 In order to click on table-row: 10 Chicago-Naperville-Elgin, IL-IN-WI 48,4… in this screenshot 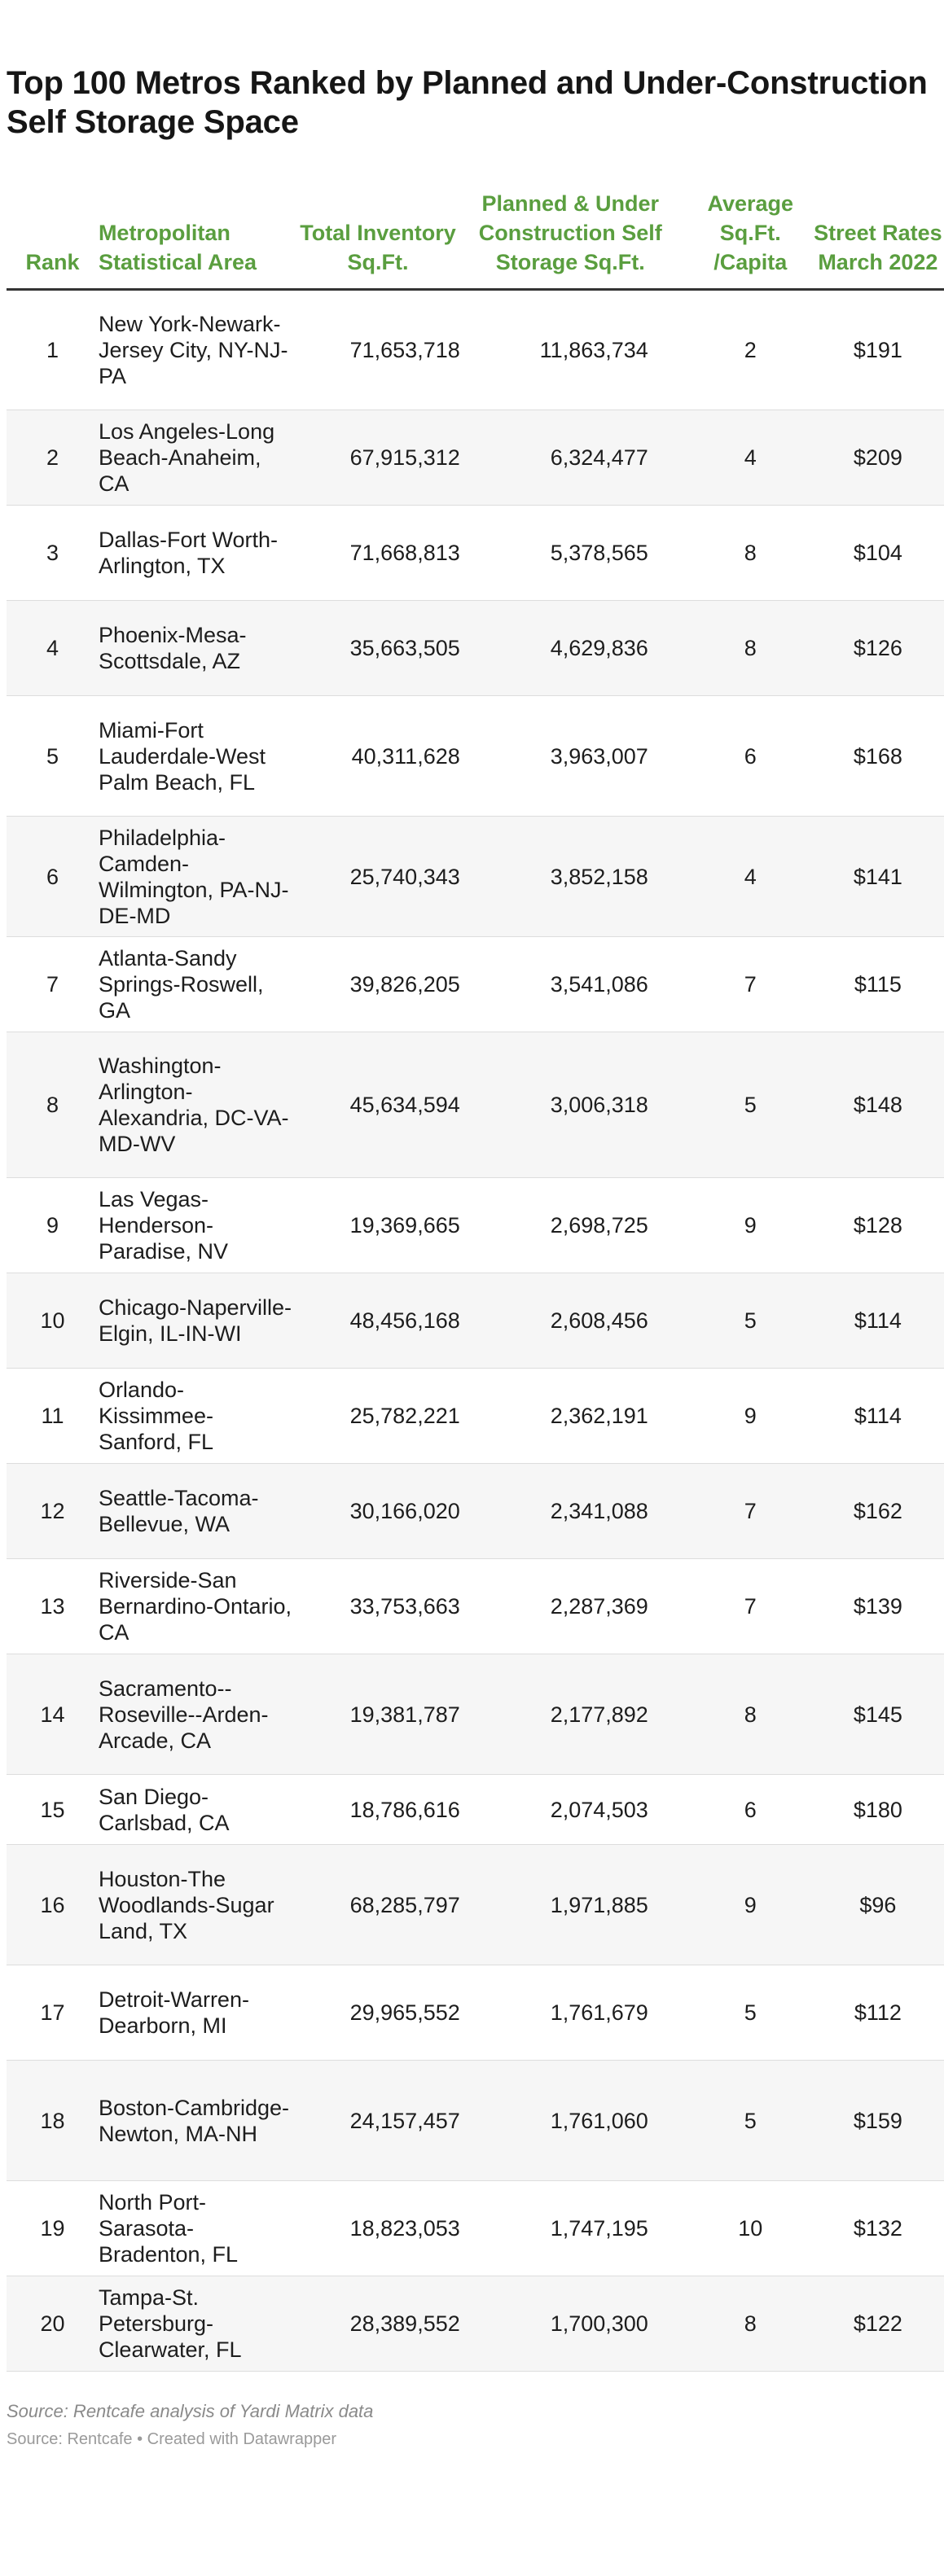, I will do `click(475, 1321)`.